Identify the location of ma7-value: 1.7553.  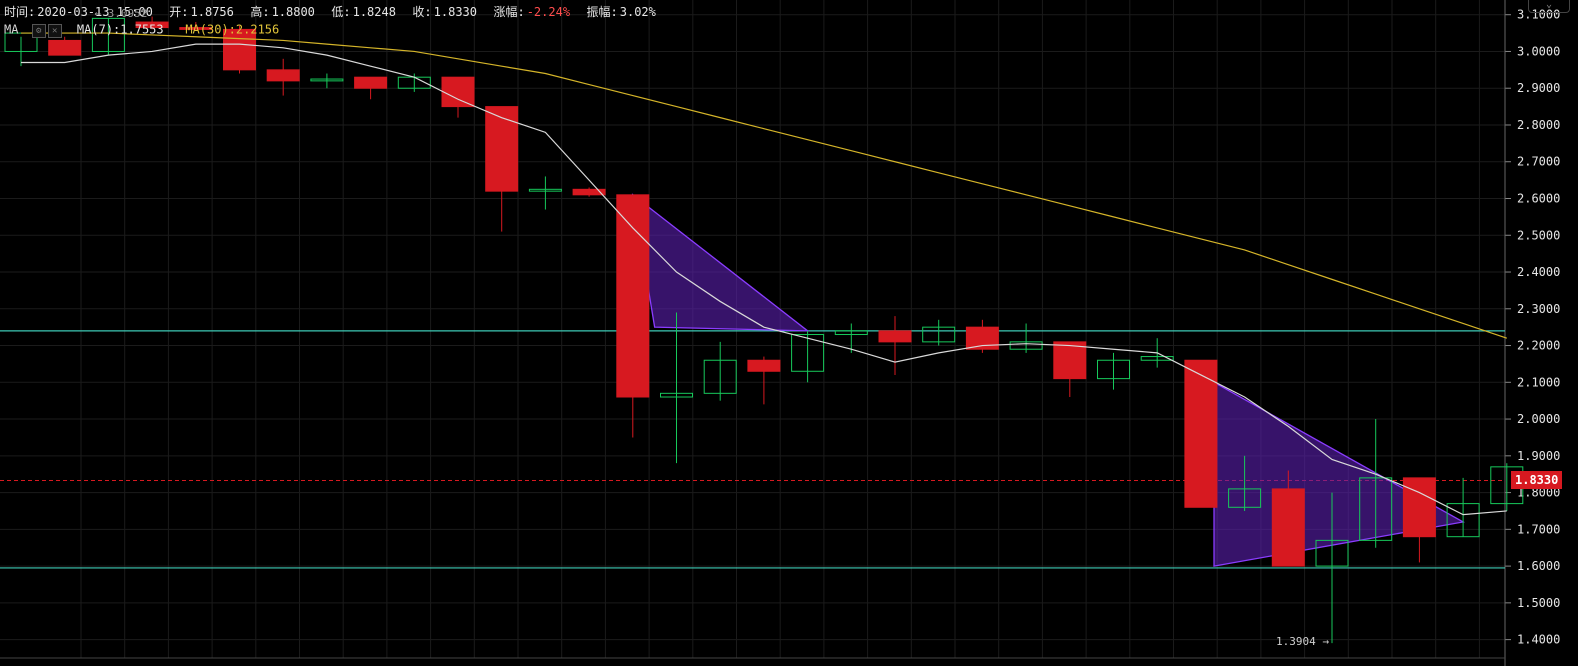
(142, 29).